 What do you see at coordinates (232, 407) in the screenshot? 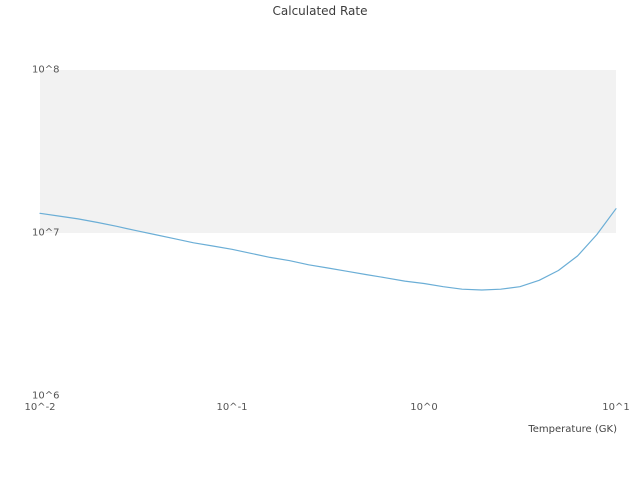
I see `x-tick-label: 10^-1` at bounding box center [232, 407].